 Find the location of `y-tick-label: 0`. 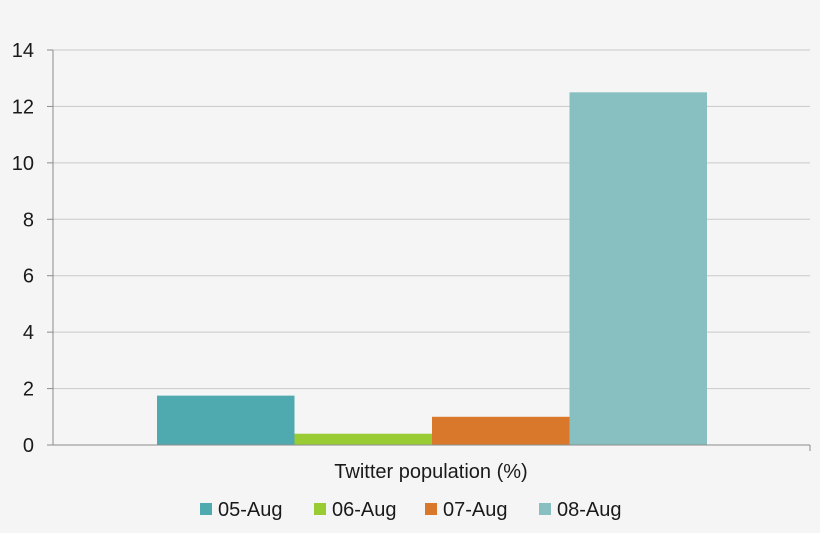

y-tick-label: 0 is located at coordinates (28, 446).